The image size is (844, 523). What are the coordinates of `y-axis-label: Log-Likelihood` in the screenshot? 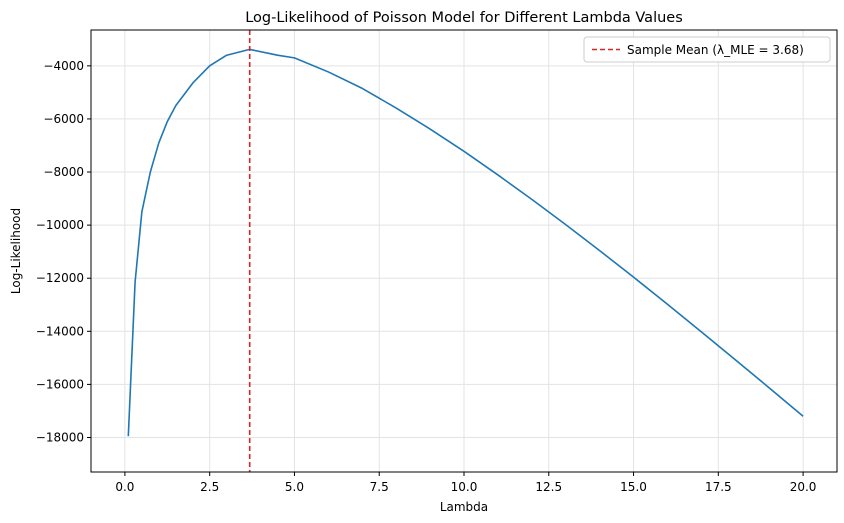 It's located at (16, 251).